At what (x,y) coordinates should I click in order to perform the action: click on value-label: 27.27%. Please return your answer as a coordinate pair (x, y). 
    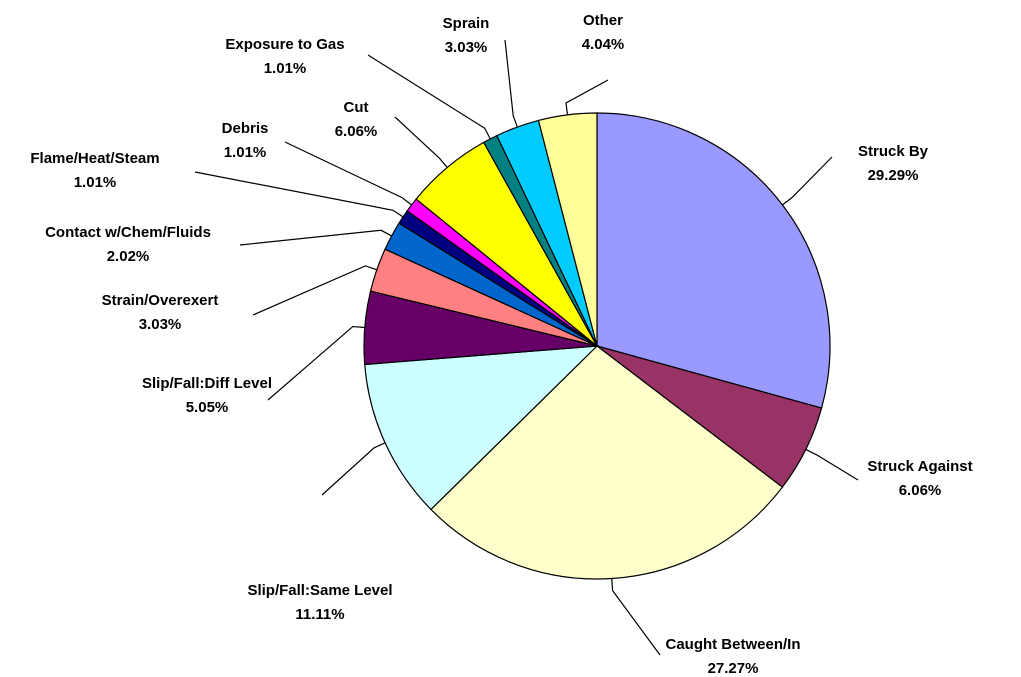
    Looking at the image, I should click on (733, 668).